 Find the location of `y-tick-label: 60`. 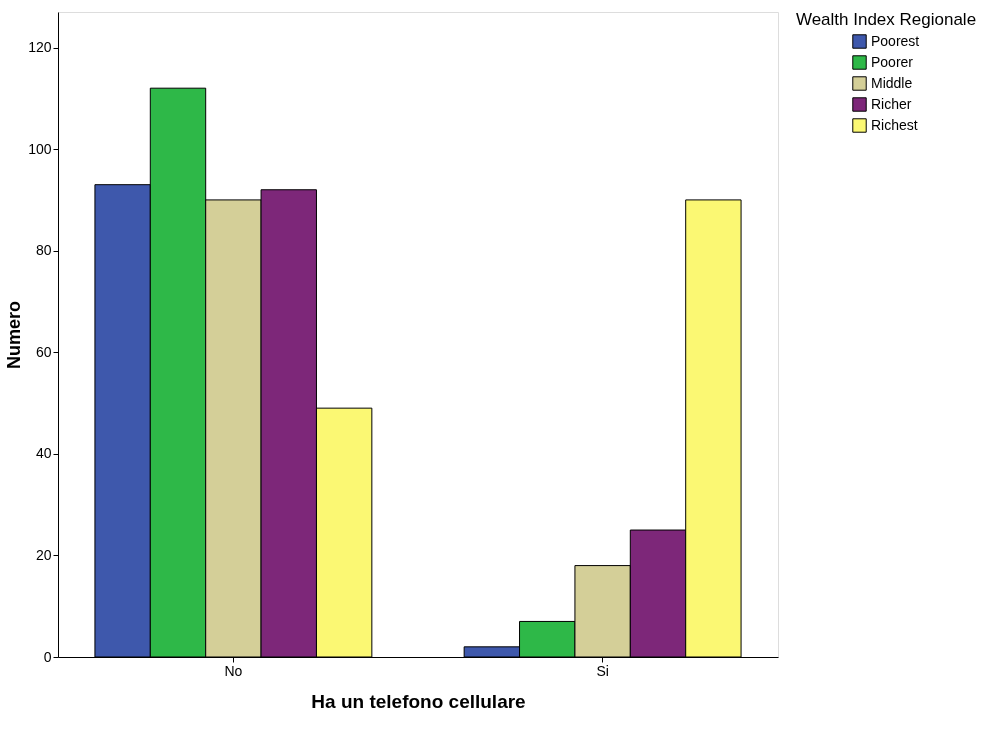

y-tick-label: 60 is located at coordinates (43, 351).